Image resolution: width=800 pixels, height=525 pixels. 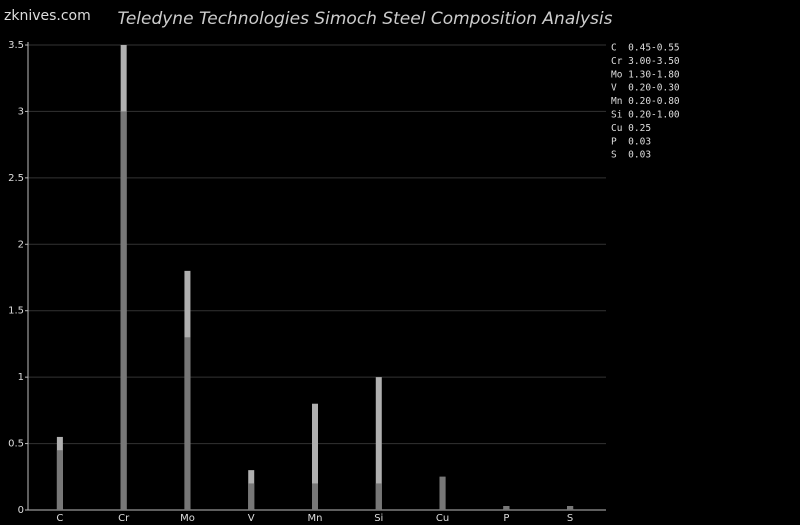 I want to click on y-tick-label: 0.5, so click(x=16, y=444).